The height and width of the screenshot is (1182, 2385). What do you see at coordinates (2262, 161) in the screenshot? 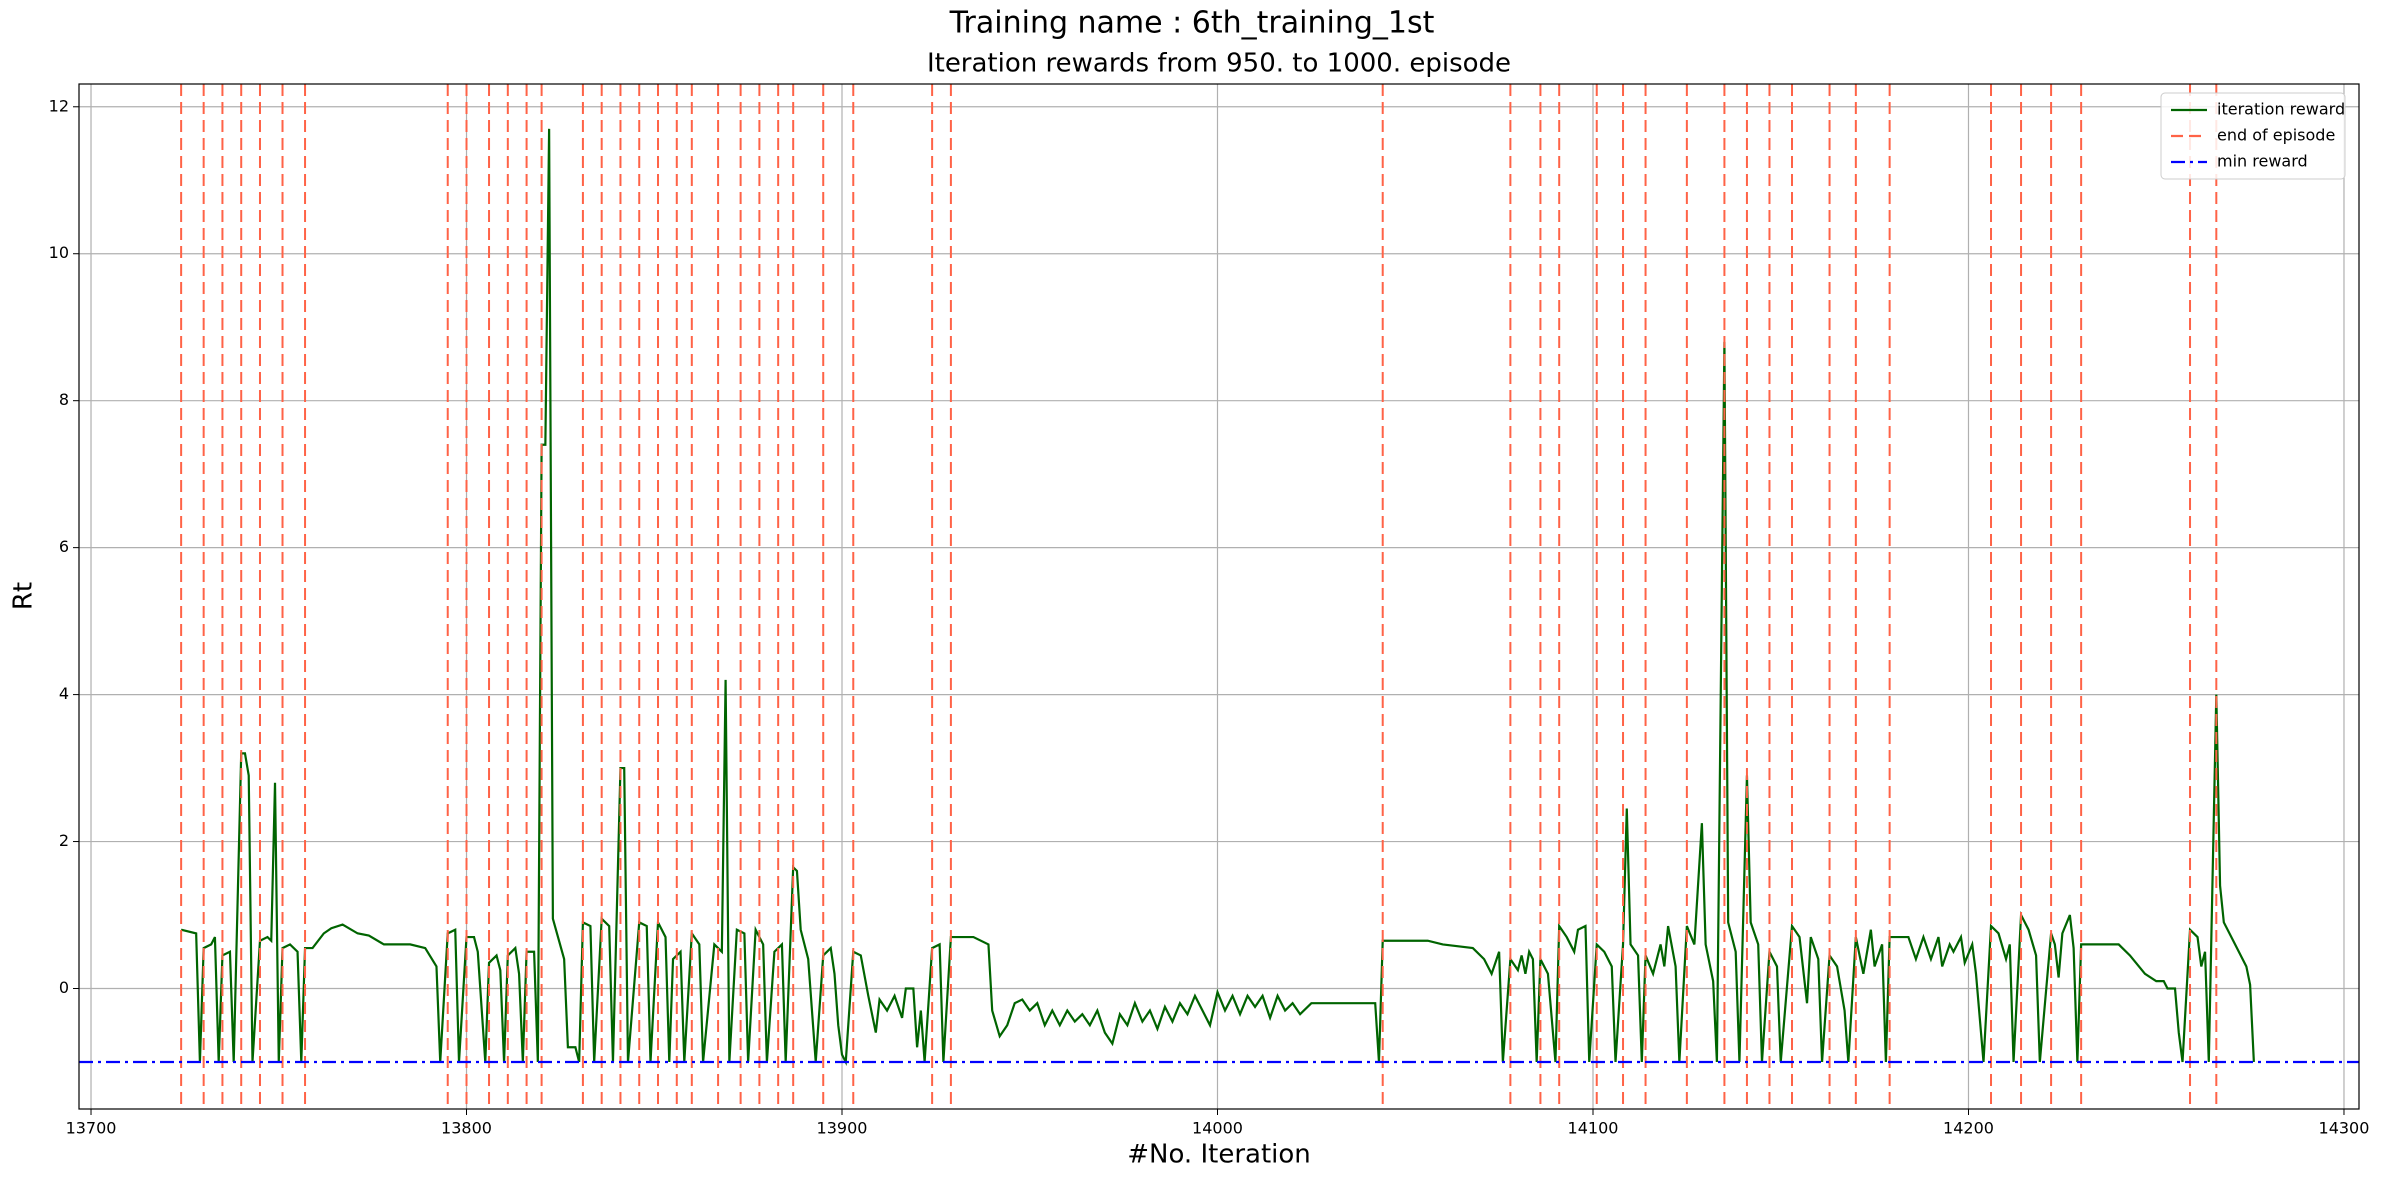
I see `legend-label: min reward` at bounding box center [2262, 161].